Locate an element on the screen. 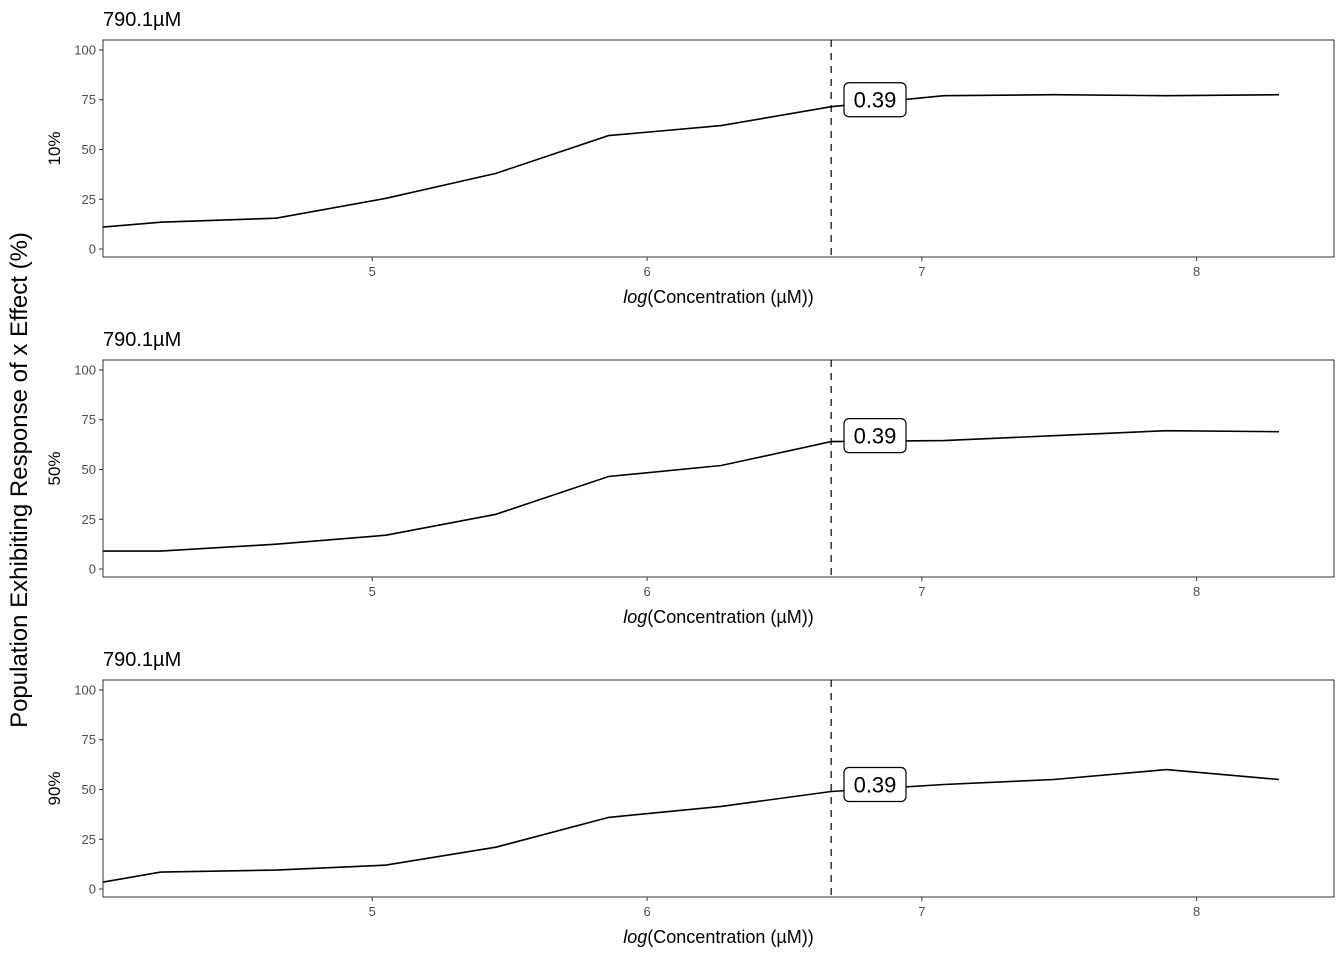 Image resolution: width=1344 pixels, height=960 pixels. panel-y-label: 50% is located at coordinates (54, 468).